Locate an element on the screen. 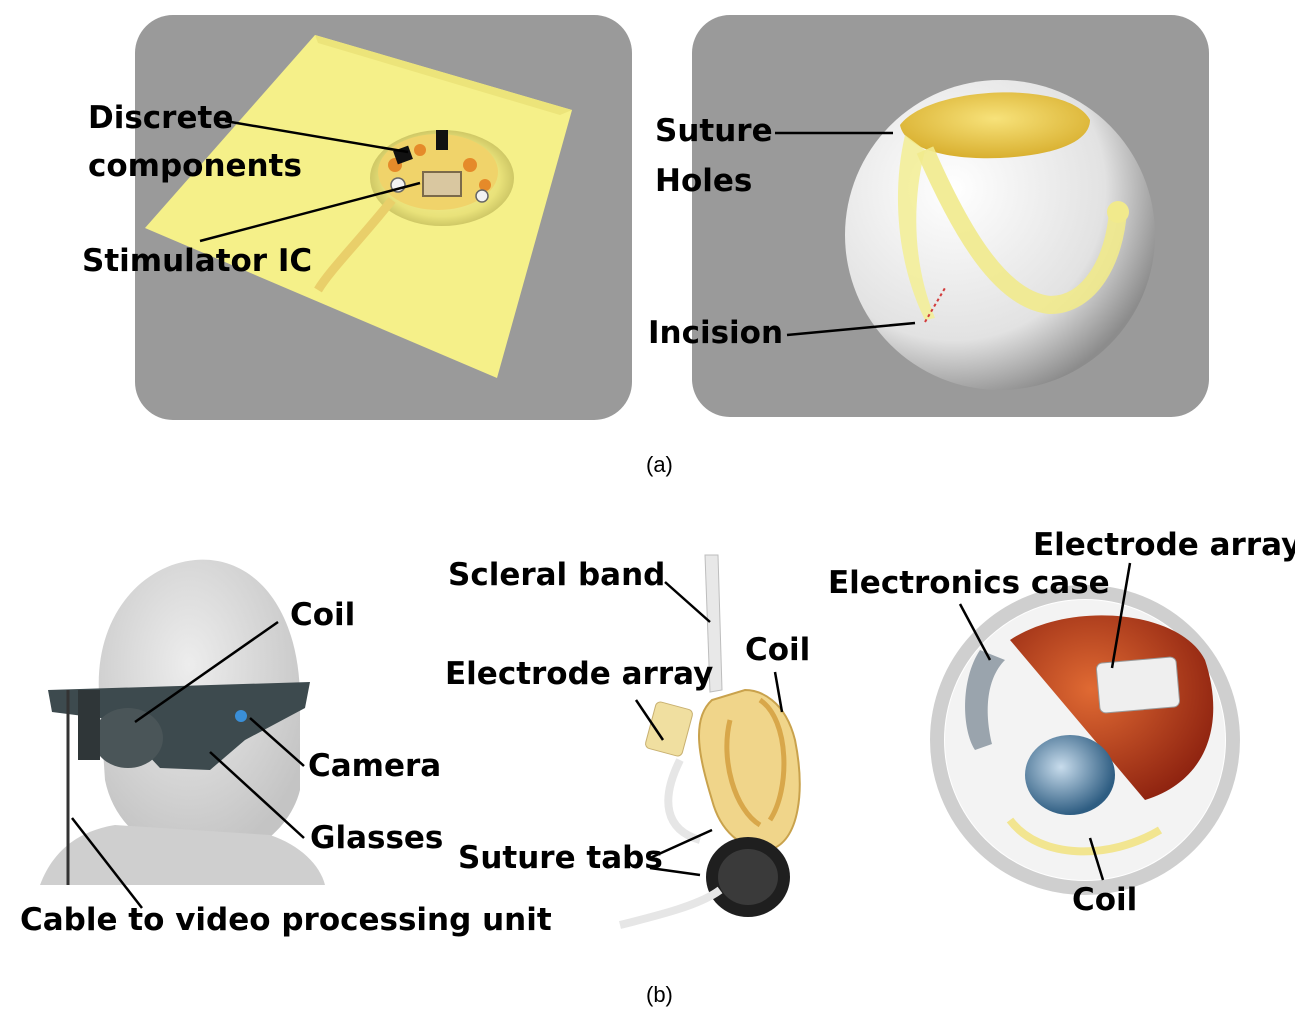  caption-a: (a) is located at coordinates (659, 464).